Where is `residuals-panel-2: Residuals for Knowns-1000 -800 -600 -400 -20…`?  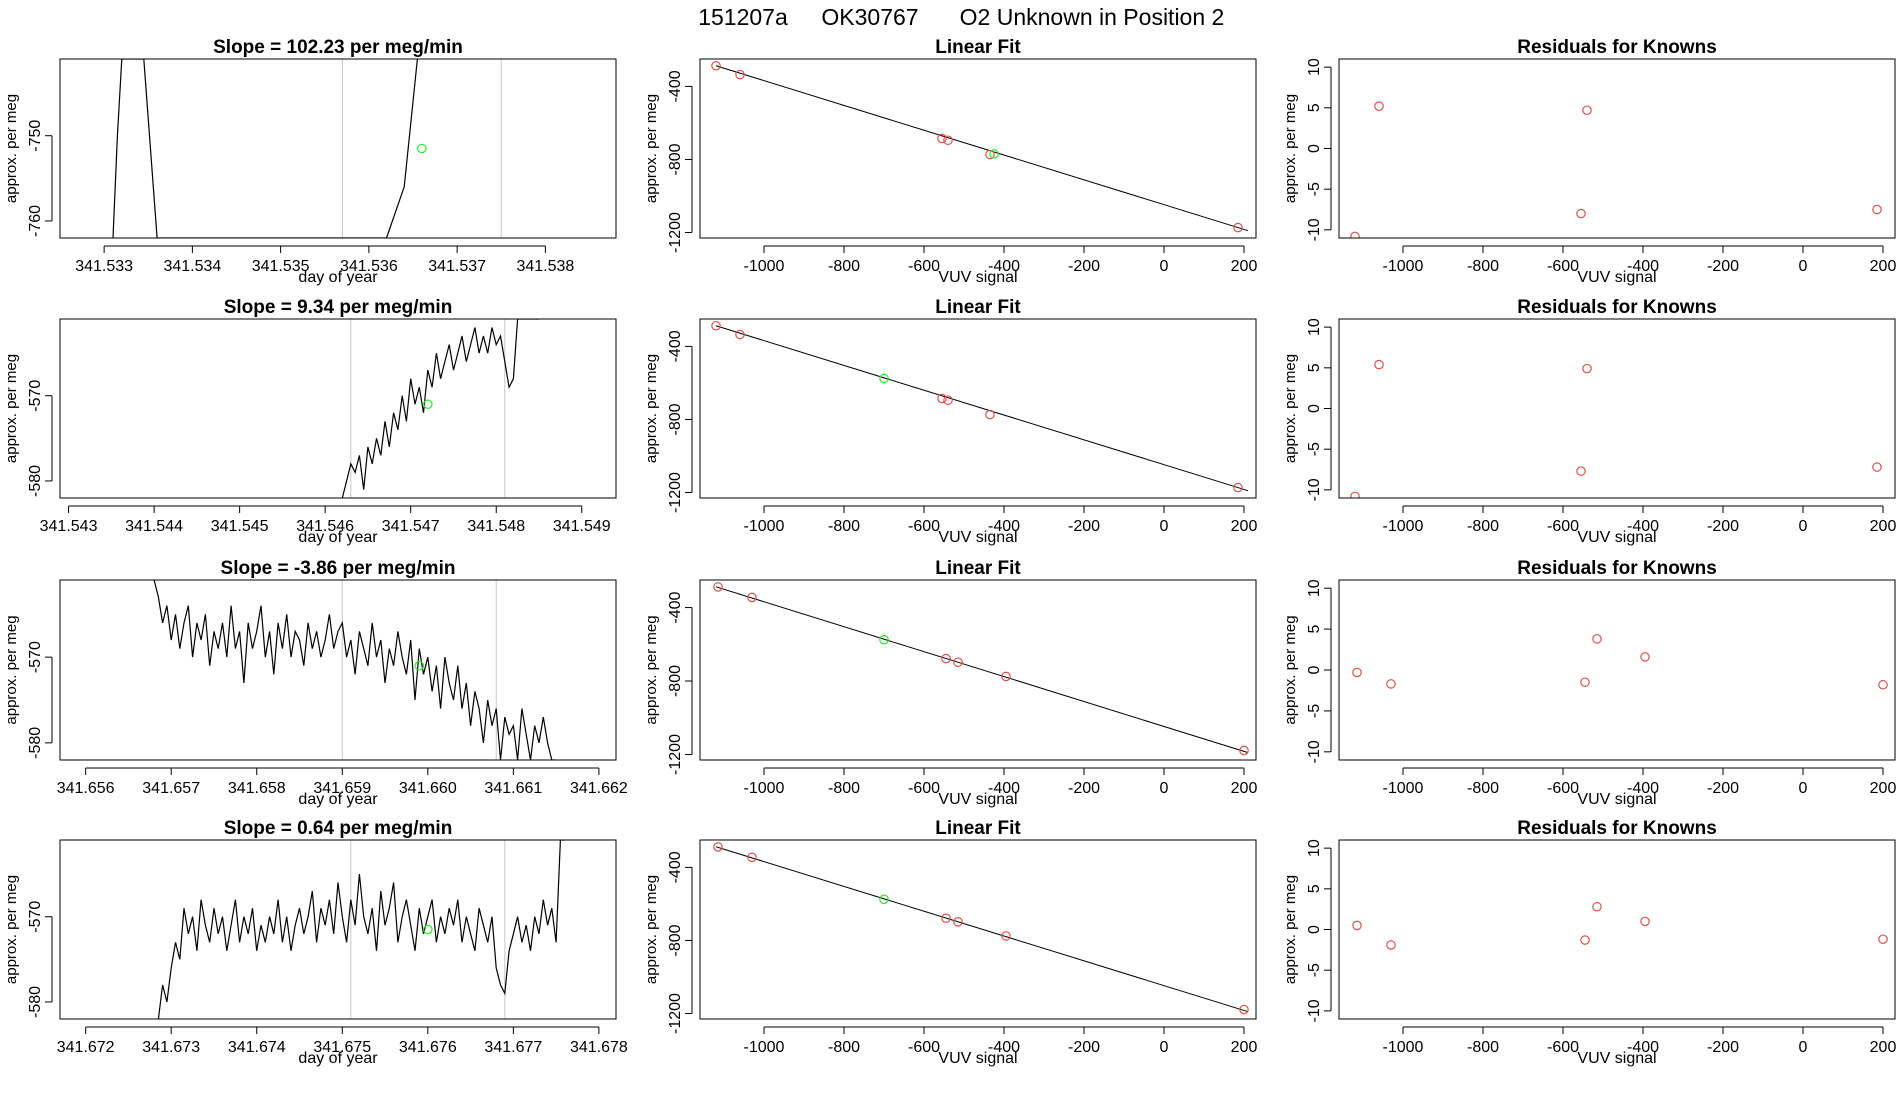
residuals-panel-2: Residuals for Knowns-1000 -800 -600 -400 -20… is located at coordinates (1589, 683).